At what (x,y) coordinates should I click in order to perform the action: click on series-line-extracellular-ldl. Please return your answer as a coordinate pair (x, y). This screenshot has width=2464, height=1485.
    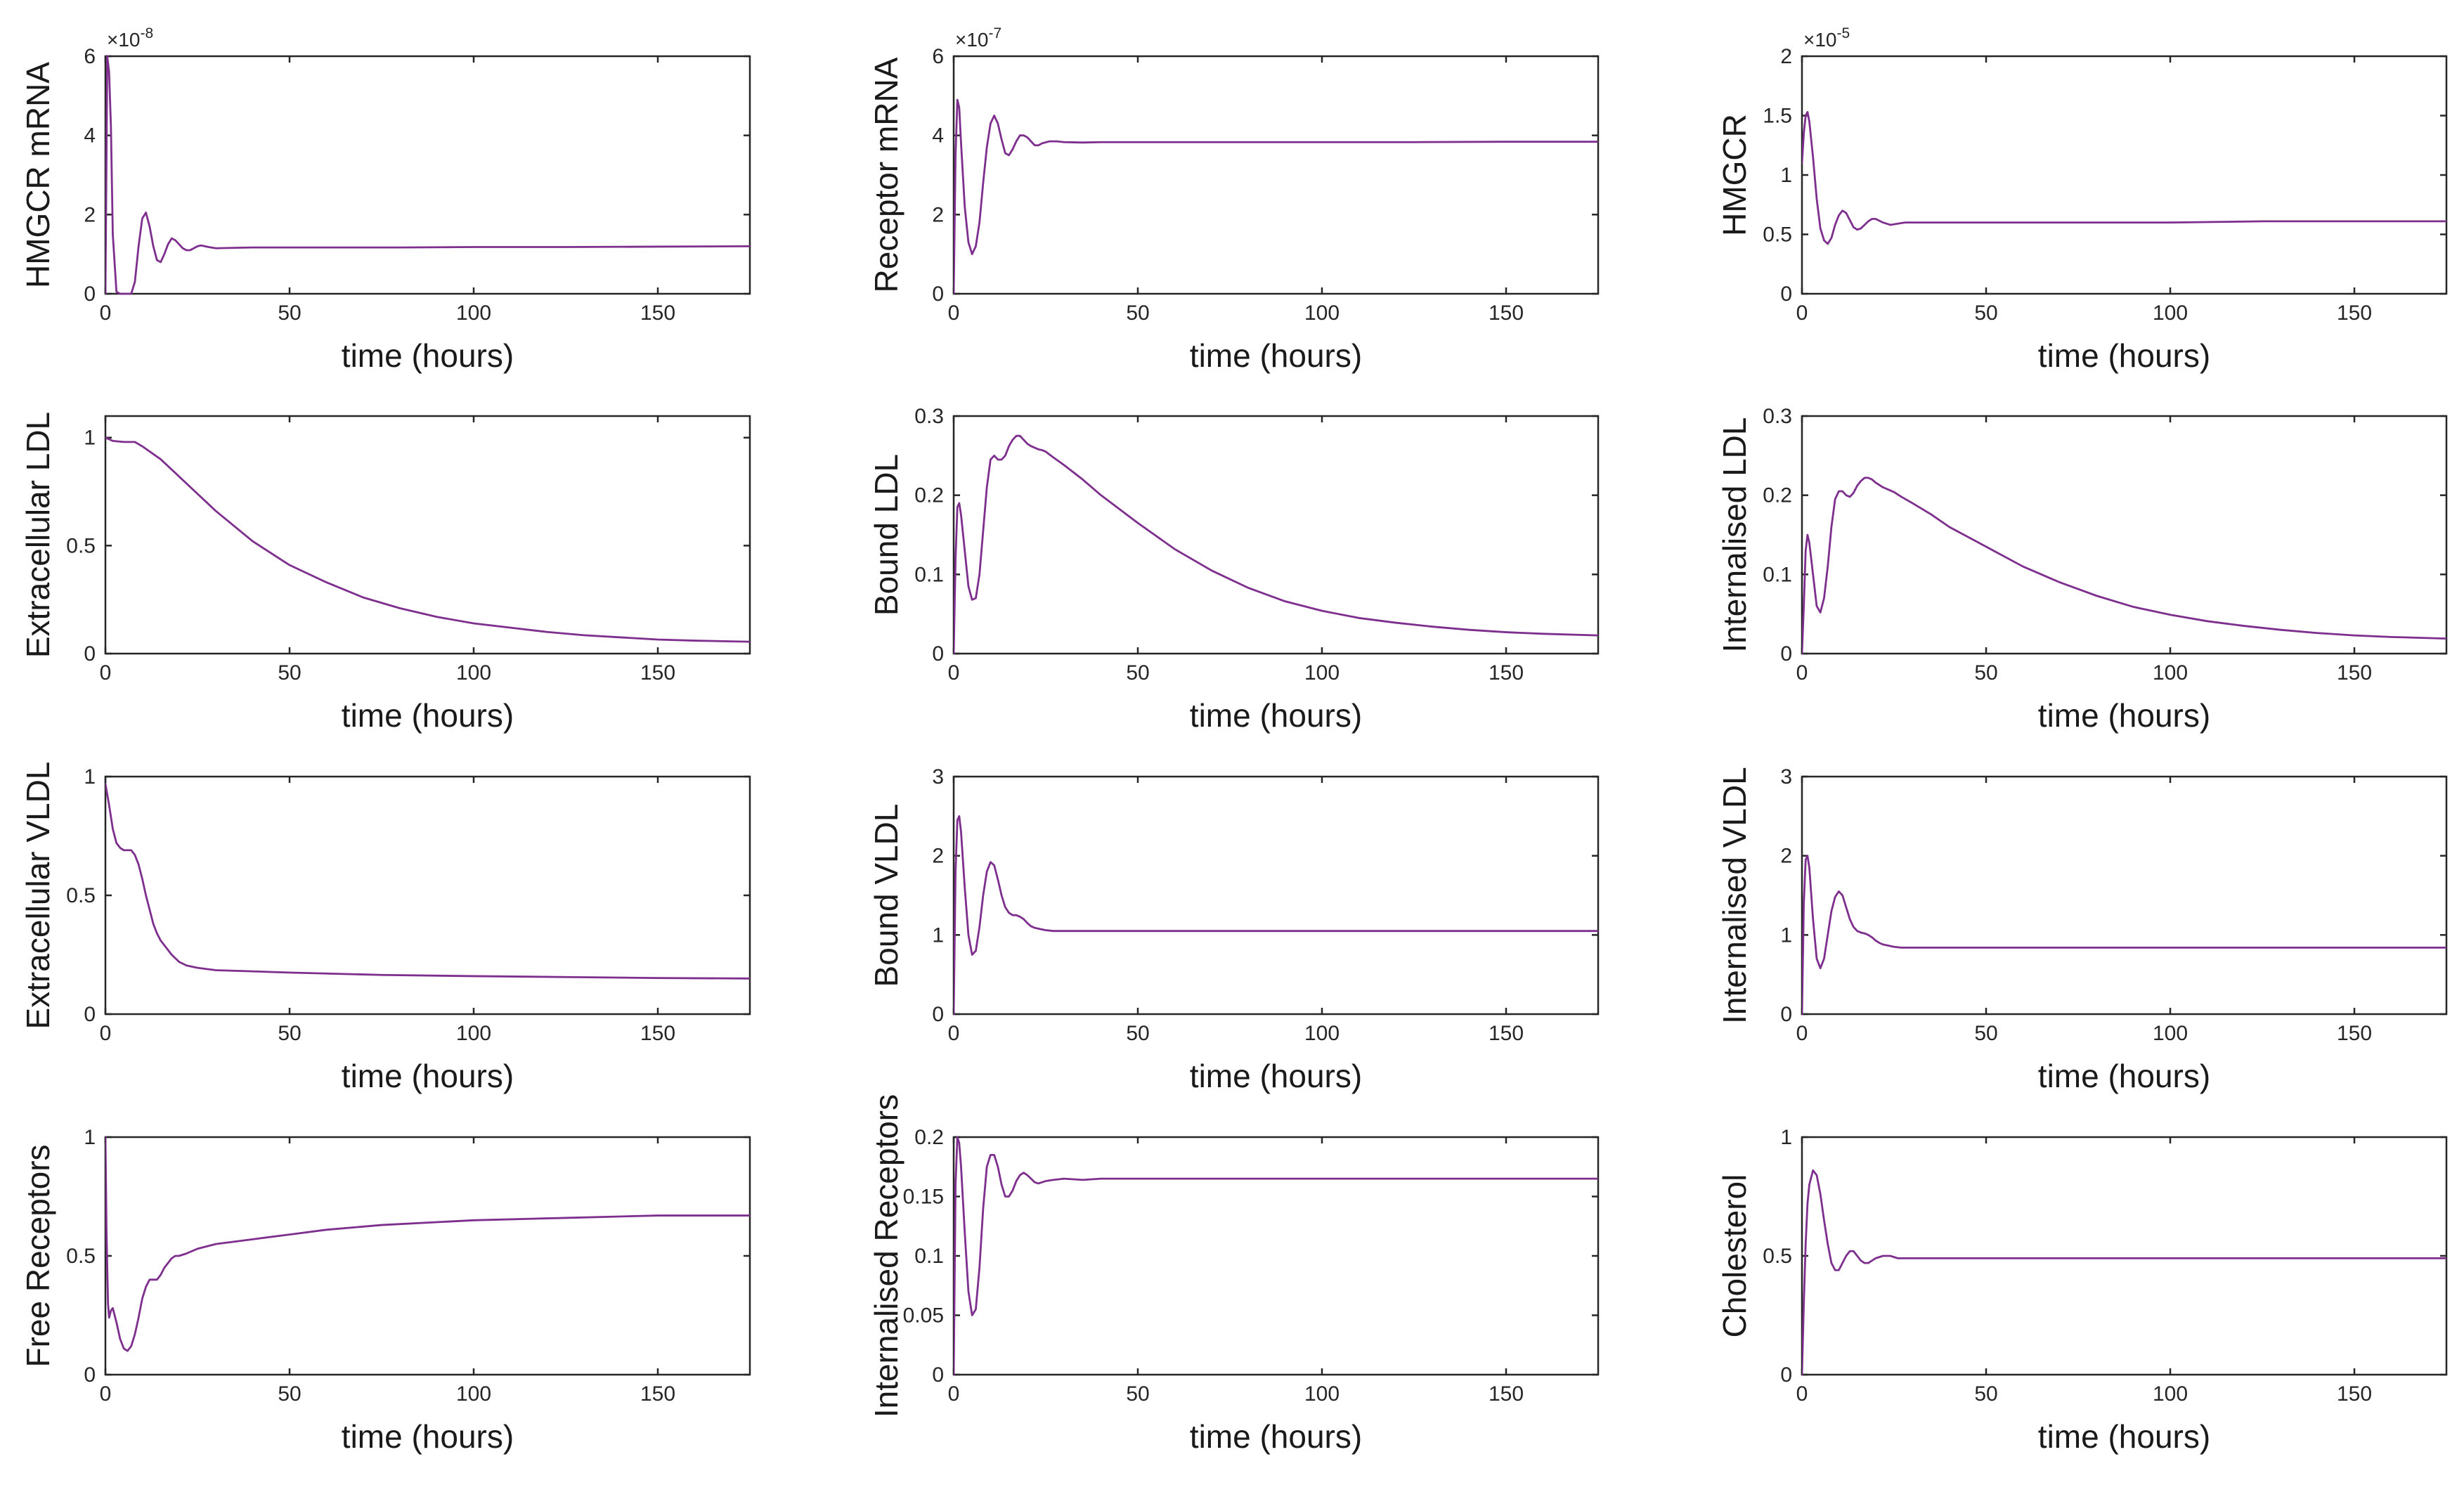
    Looking at the image, I should click on (428, 539).